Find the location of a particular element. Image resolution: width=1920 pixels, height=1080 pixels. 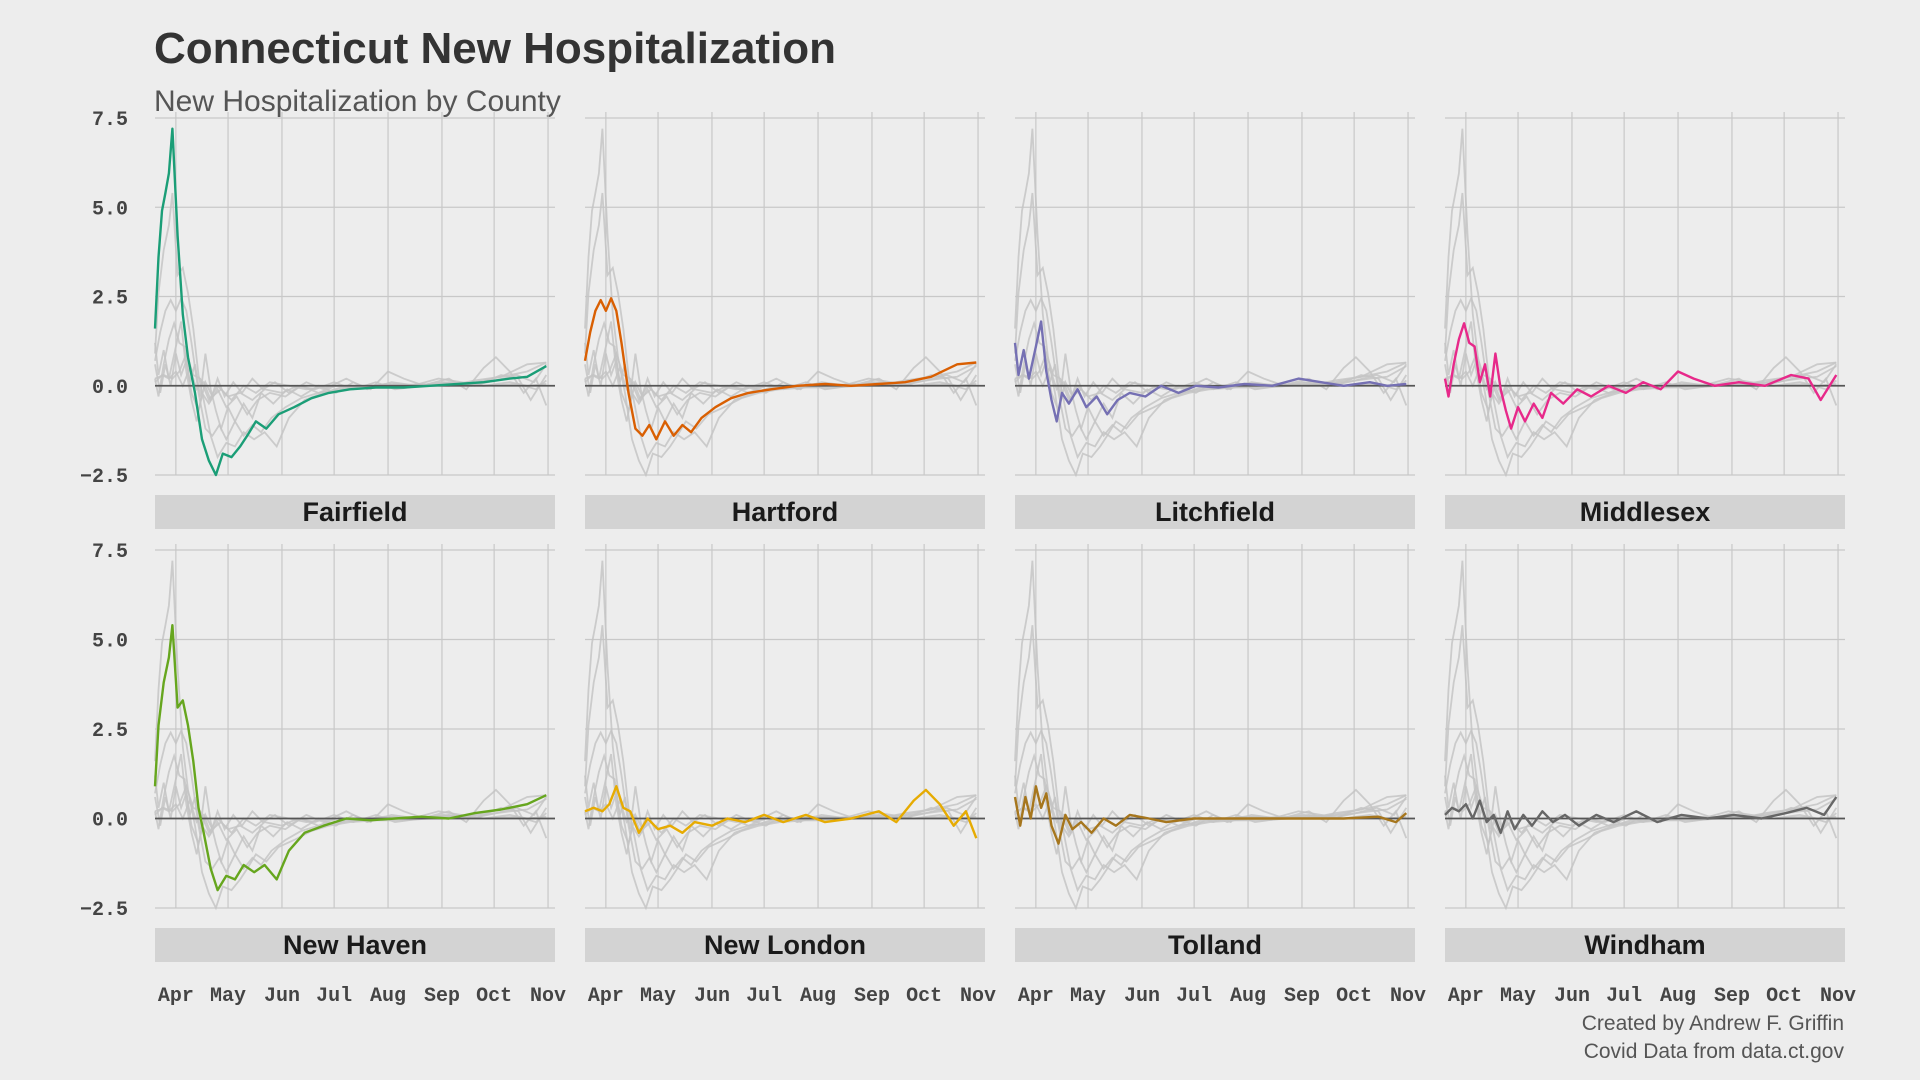

y-tick-label: 0.0 is located at coordinates (110, 821).